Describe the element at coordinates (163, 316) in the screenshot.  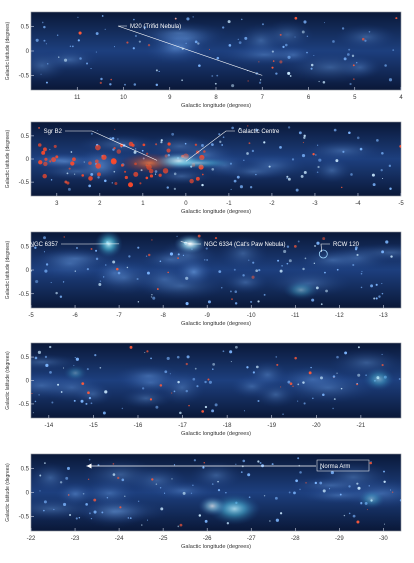
I see `x-tick-label: -8` at that location.